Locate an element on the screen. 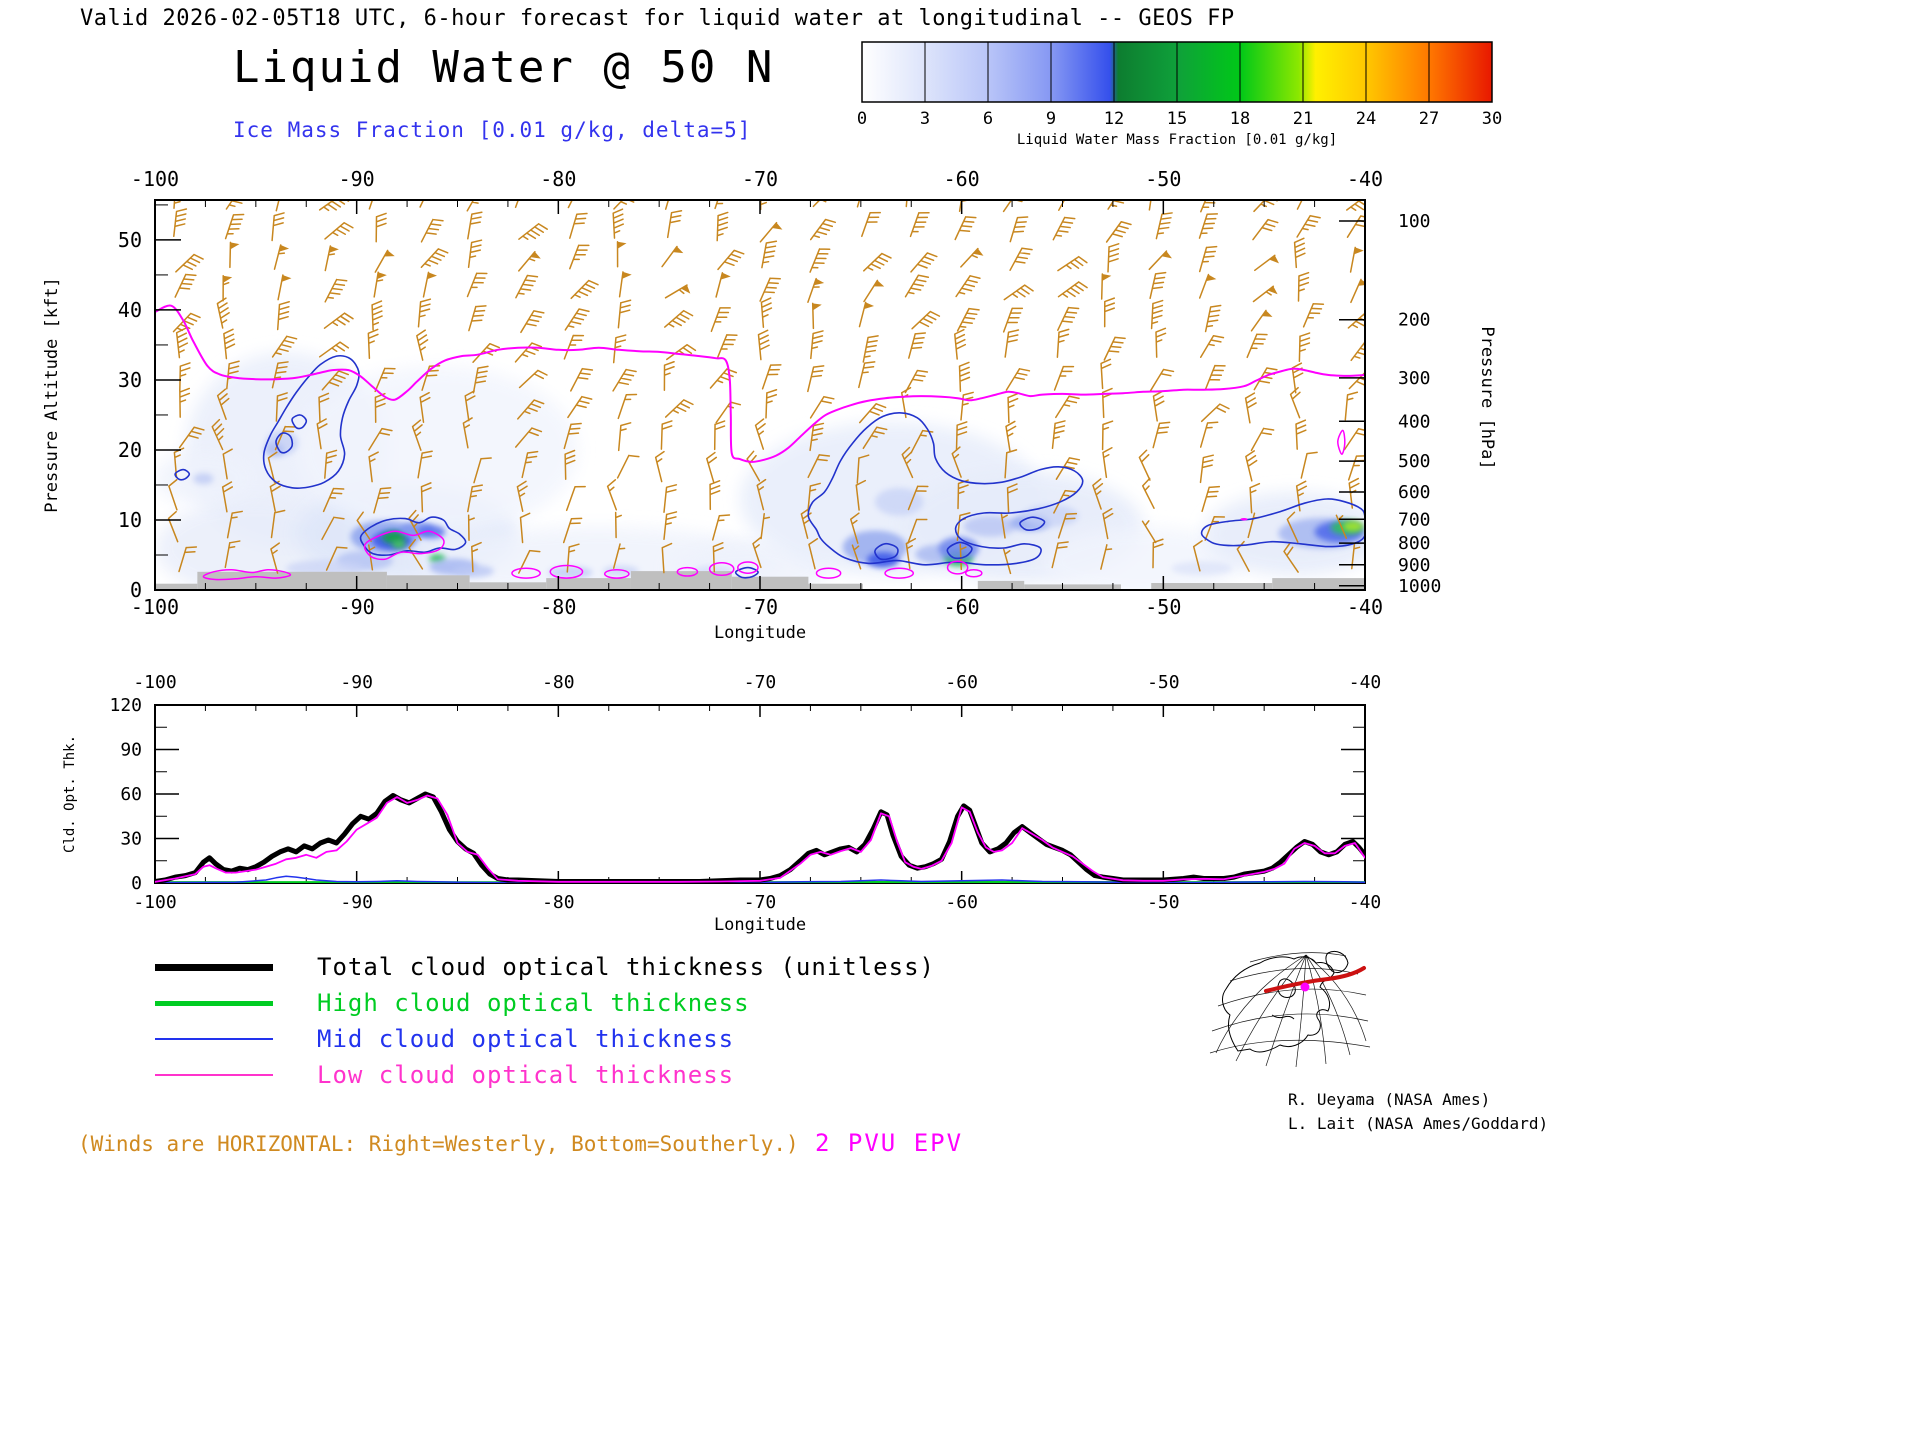 The image size is (1920, 1440). main-xlabel: Longitude is located at coordinates (760, 633).